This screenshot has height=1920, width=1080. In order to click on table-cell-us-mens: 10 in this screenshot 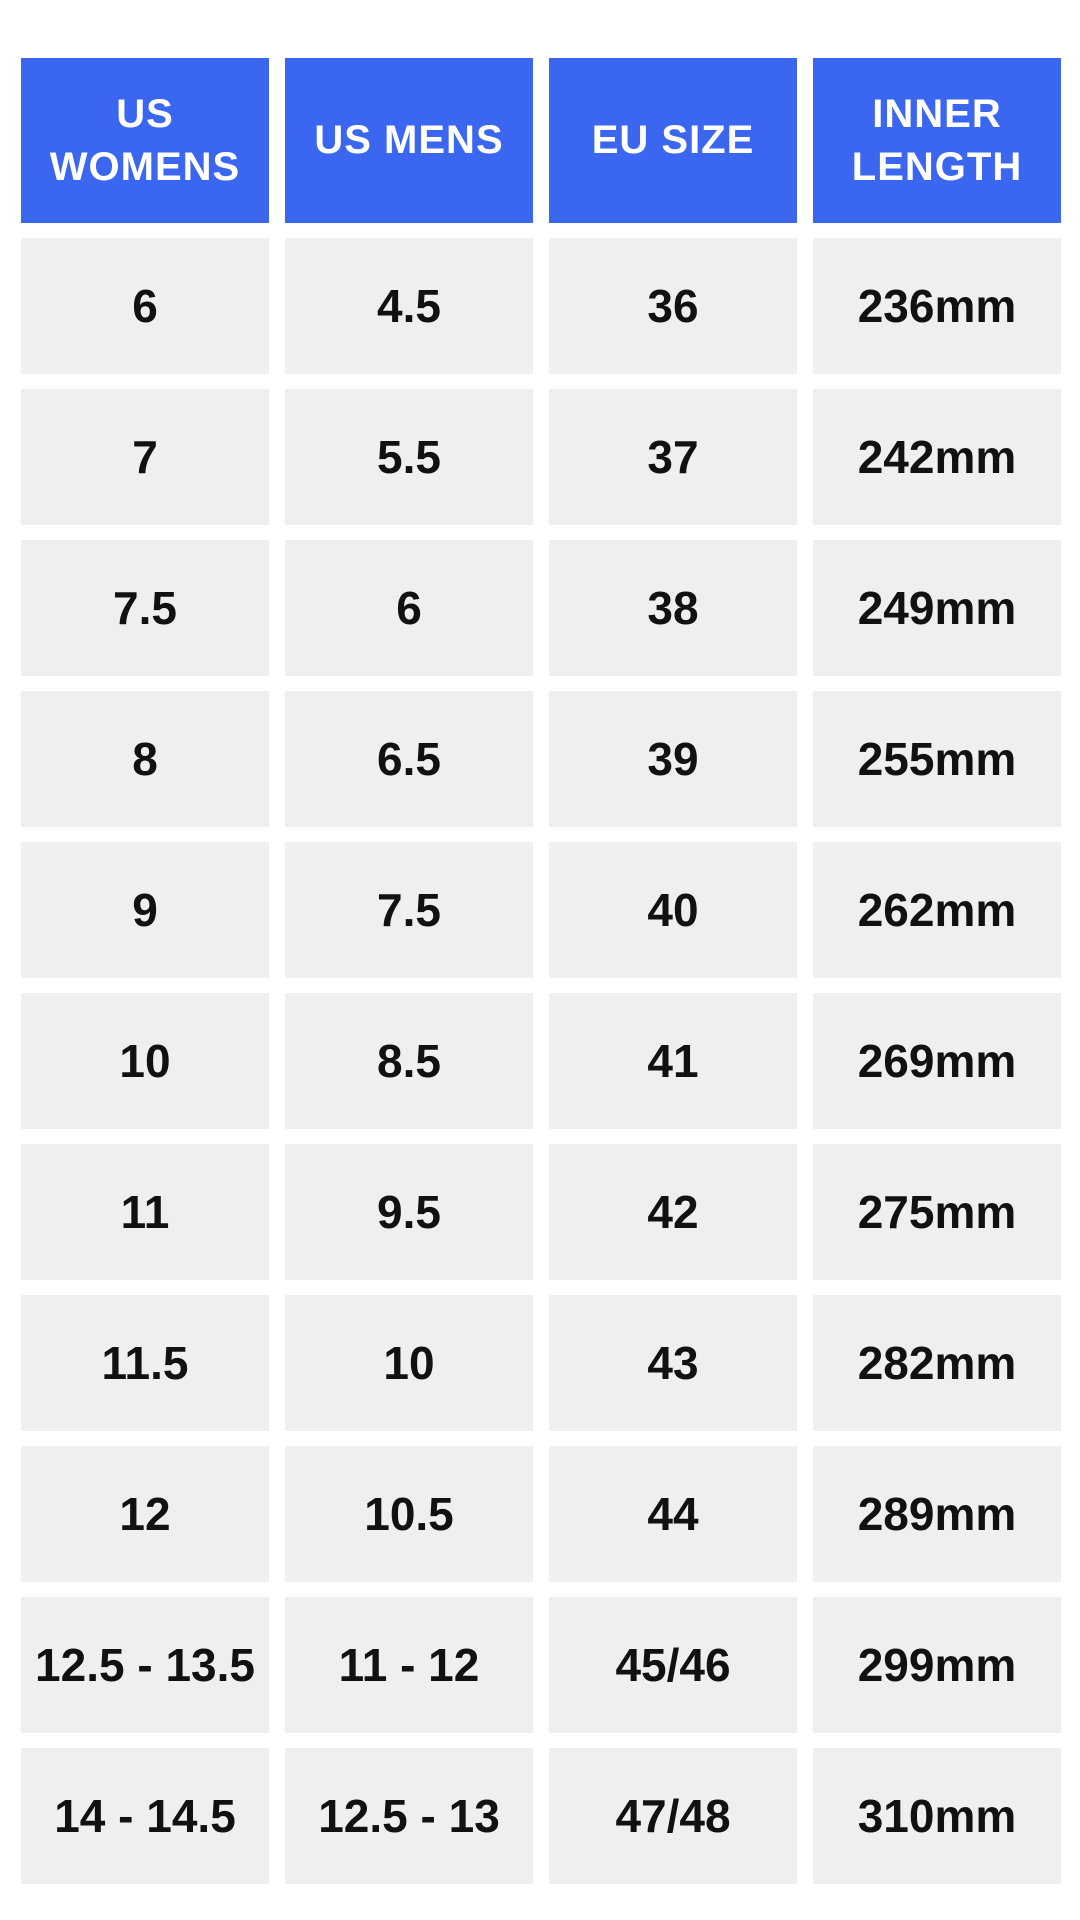, I will do `click(409, 1363)`.